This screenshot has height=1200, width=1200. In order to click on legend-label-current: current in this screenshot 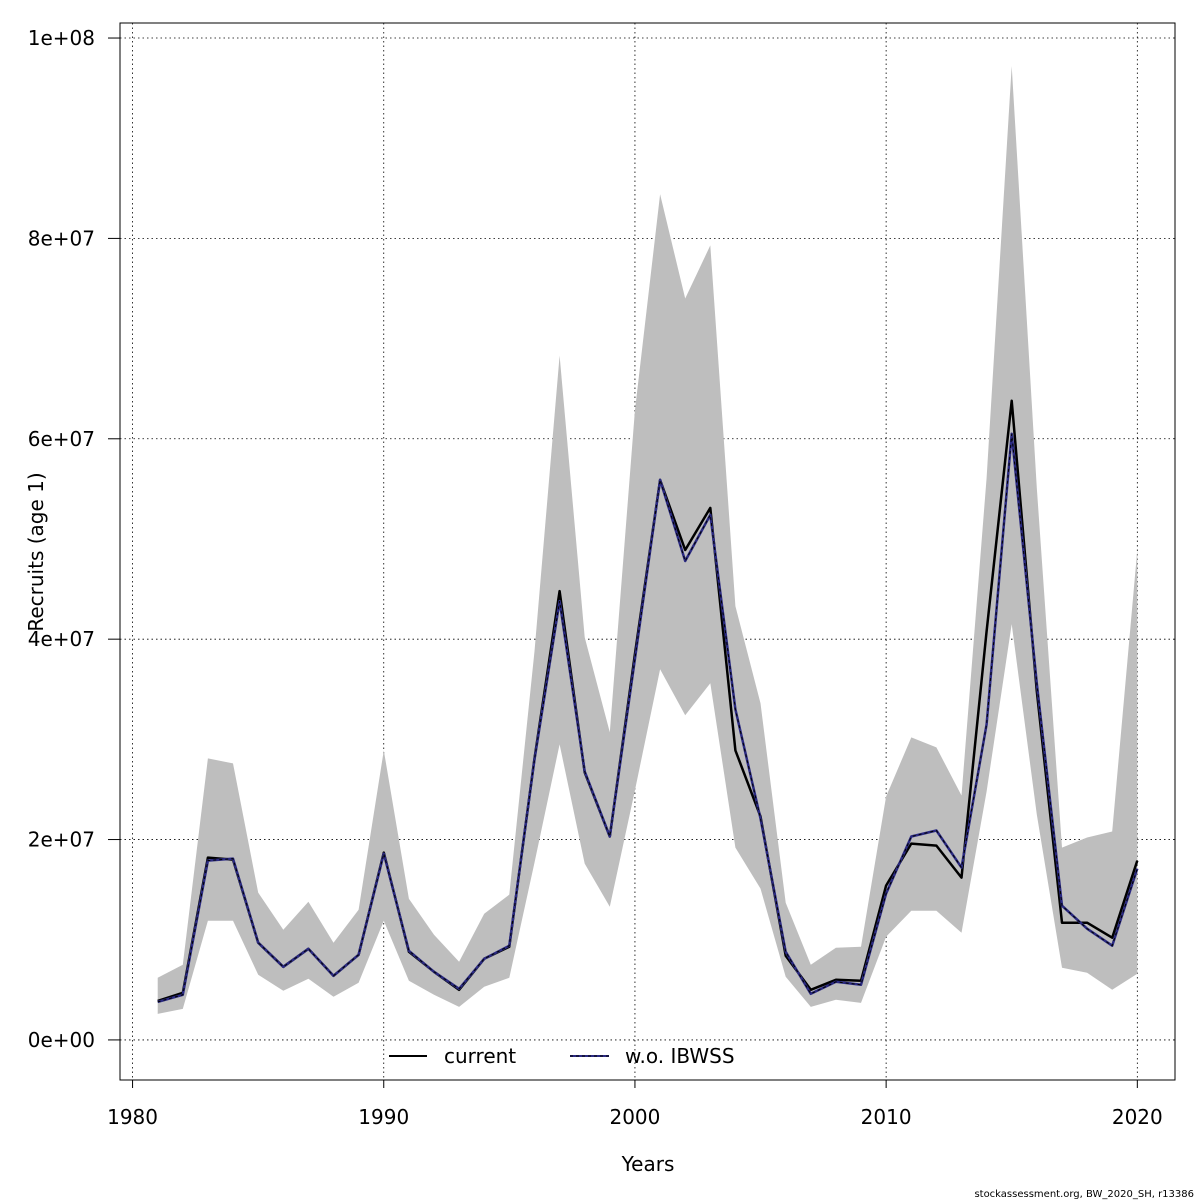, I will do `click(480, 1056)`.